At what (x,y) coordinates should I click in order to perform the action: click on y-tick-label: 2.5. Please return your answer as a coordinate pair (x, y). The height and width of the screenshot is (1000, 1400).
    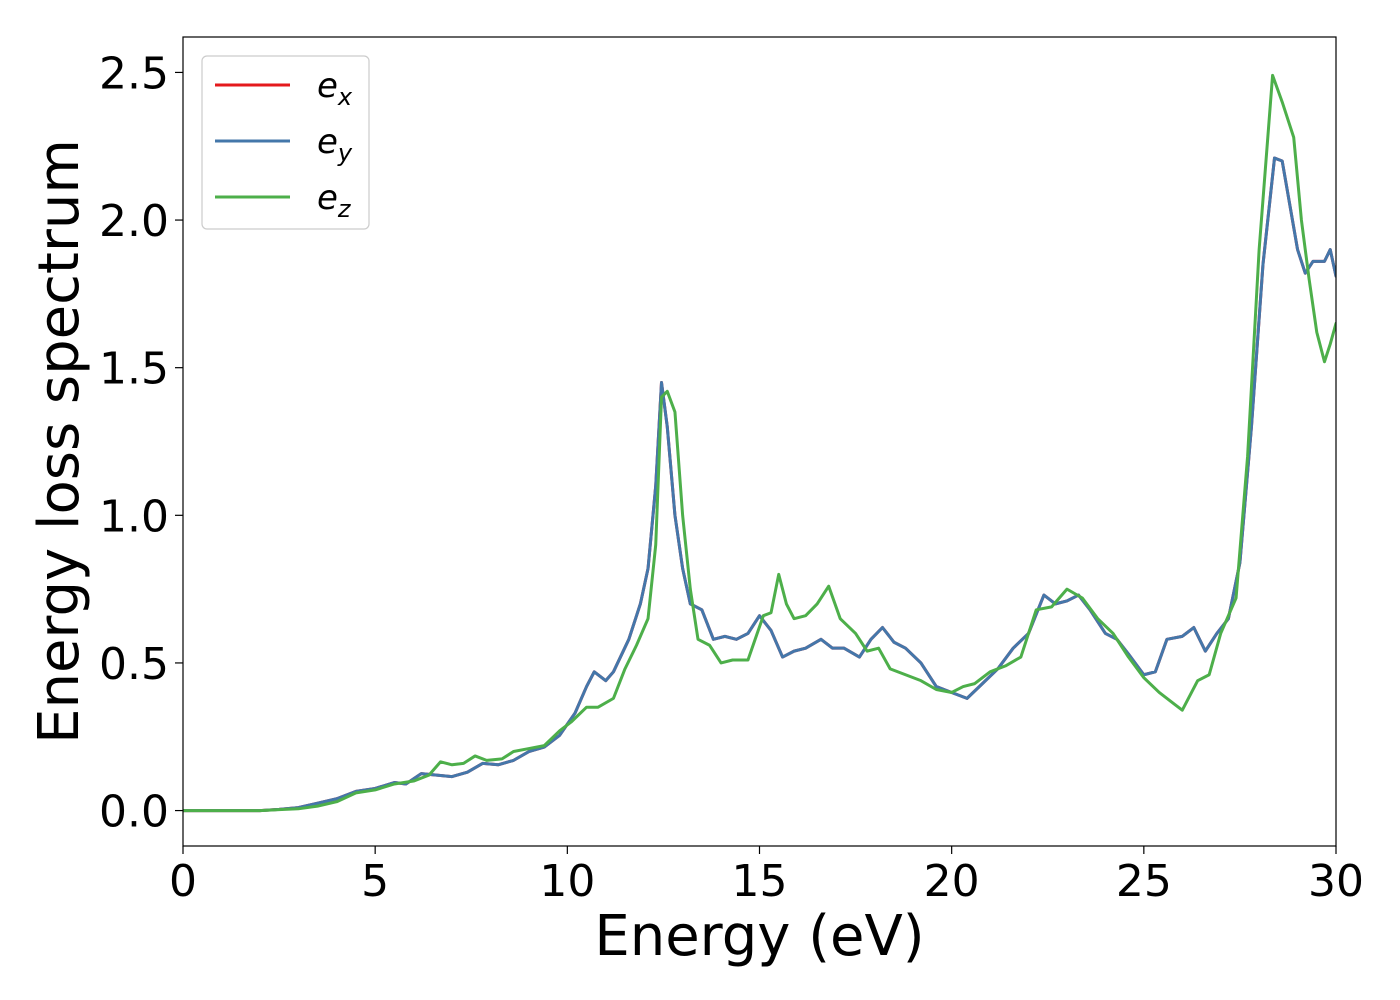
    Looking at the image, I should click on (134, 73).